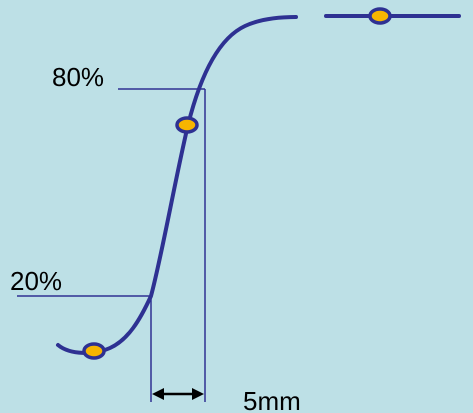 Image resolution: width=473 pixels, height=413 pixels. Describe the element at coordinates (380, 16) in the screenshot. I see `upper-marker` at that location.